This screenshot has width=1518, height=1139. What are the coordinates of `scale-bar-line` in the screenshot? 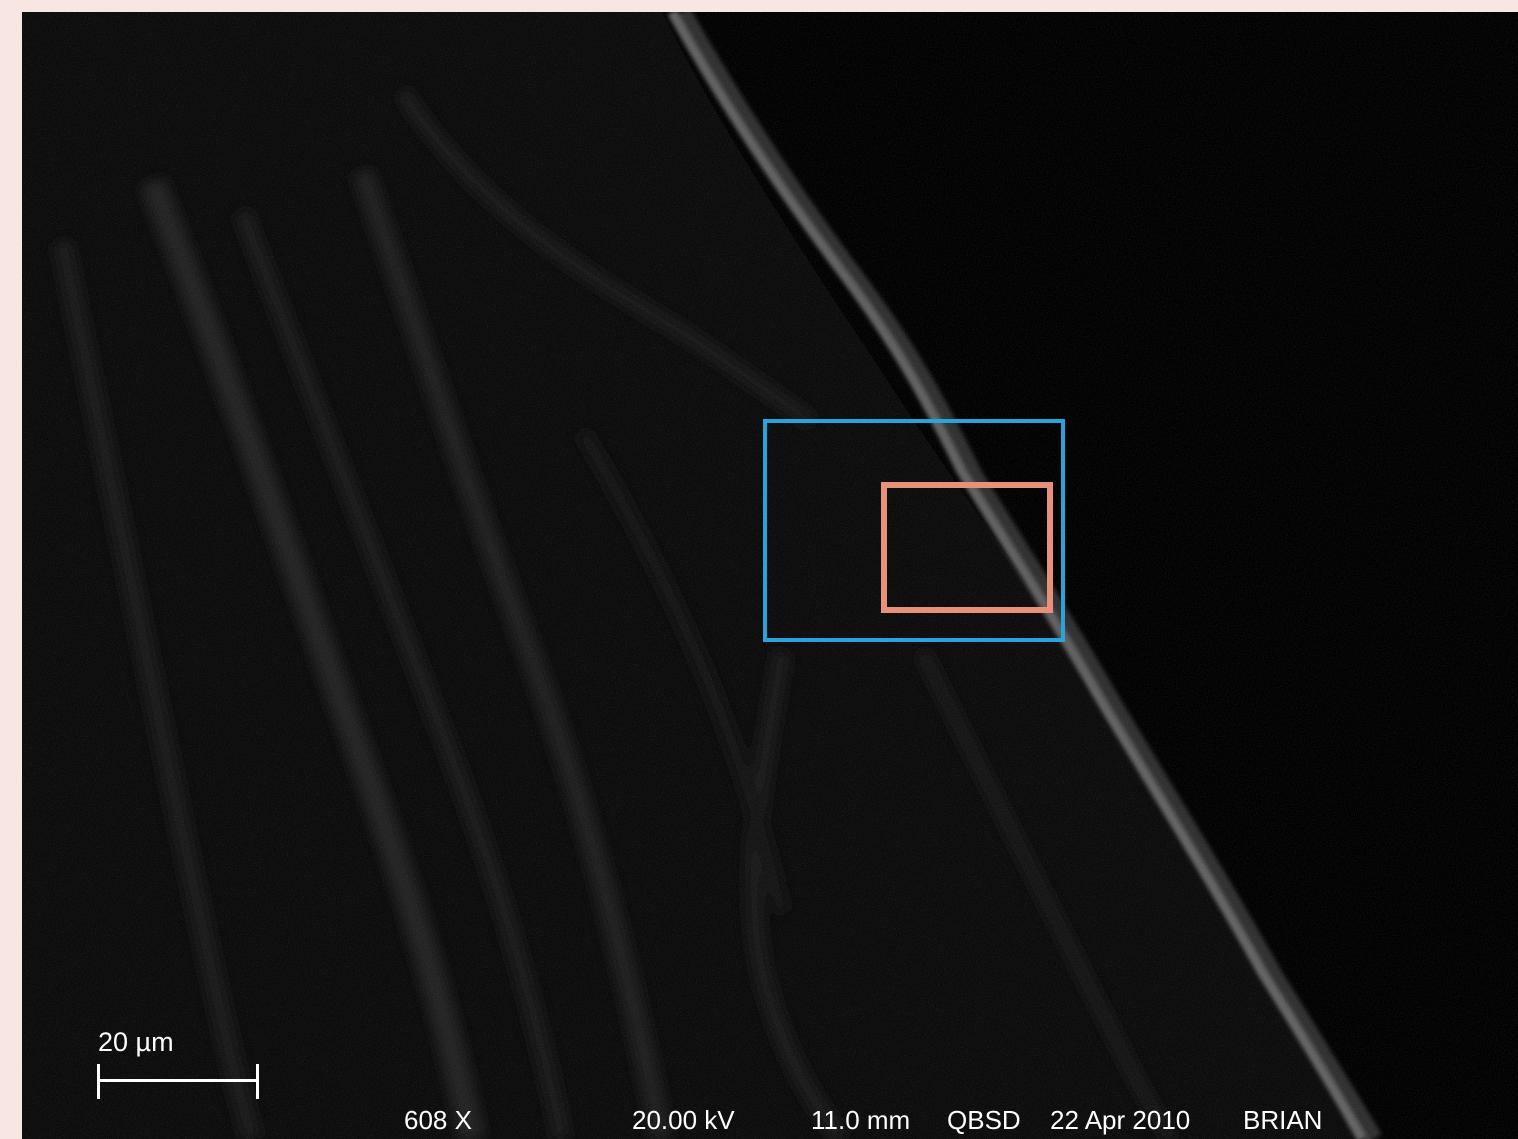 It's located at (178, 1080).